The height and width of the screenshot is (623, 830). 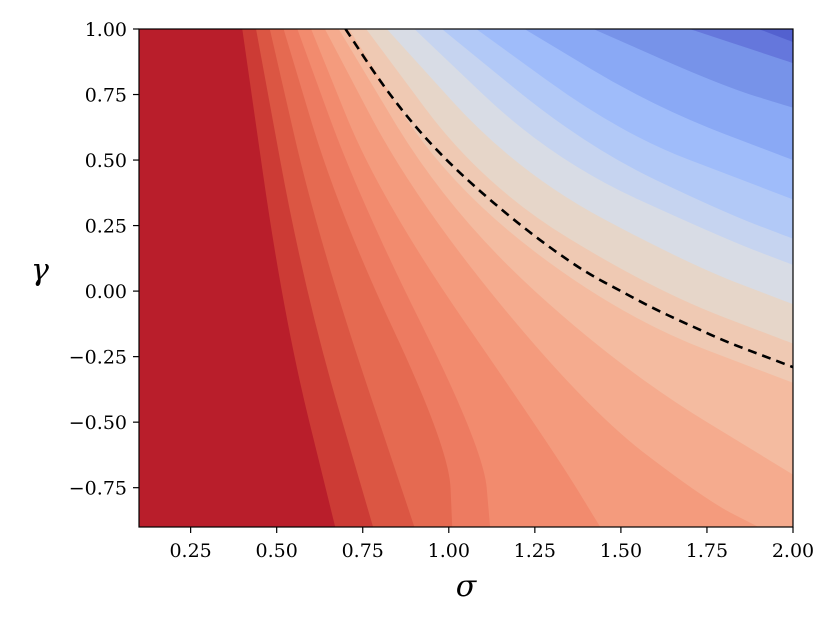 What do you see at coordinates (106, 161) in the screenshot?
I see `y-tick-label: 0.50` at bounding box center [106, 161].